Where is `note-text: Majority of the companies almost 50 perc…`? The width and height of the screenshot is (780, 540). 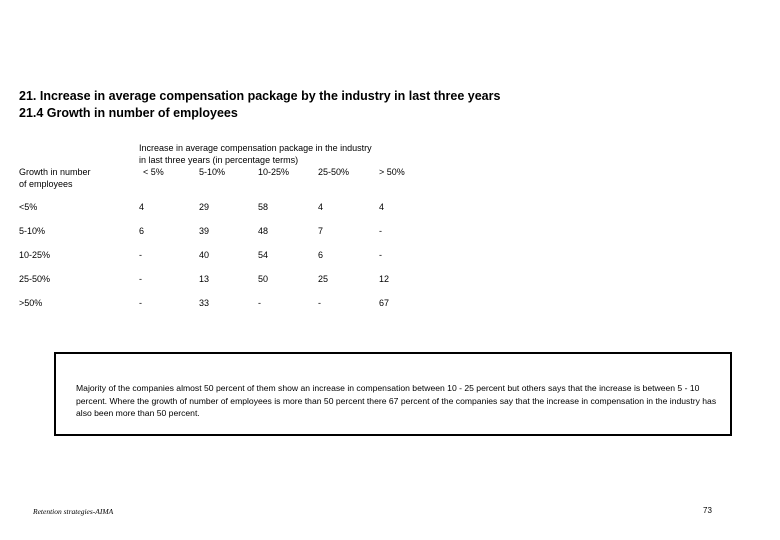
note-text: Majority of the companies almost 50 perc… is located at coordinates (396, 401).